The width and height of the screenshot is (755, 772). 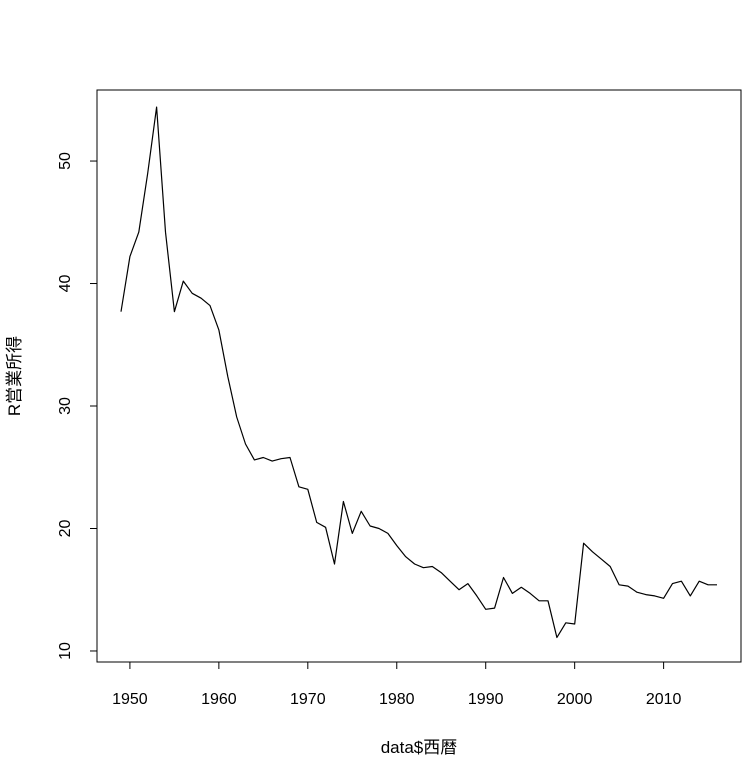 What do you see at coordinates (65, 528) in the screenshot?
I see `y-tick-label: 20` at bounding box center [65, 528].